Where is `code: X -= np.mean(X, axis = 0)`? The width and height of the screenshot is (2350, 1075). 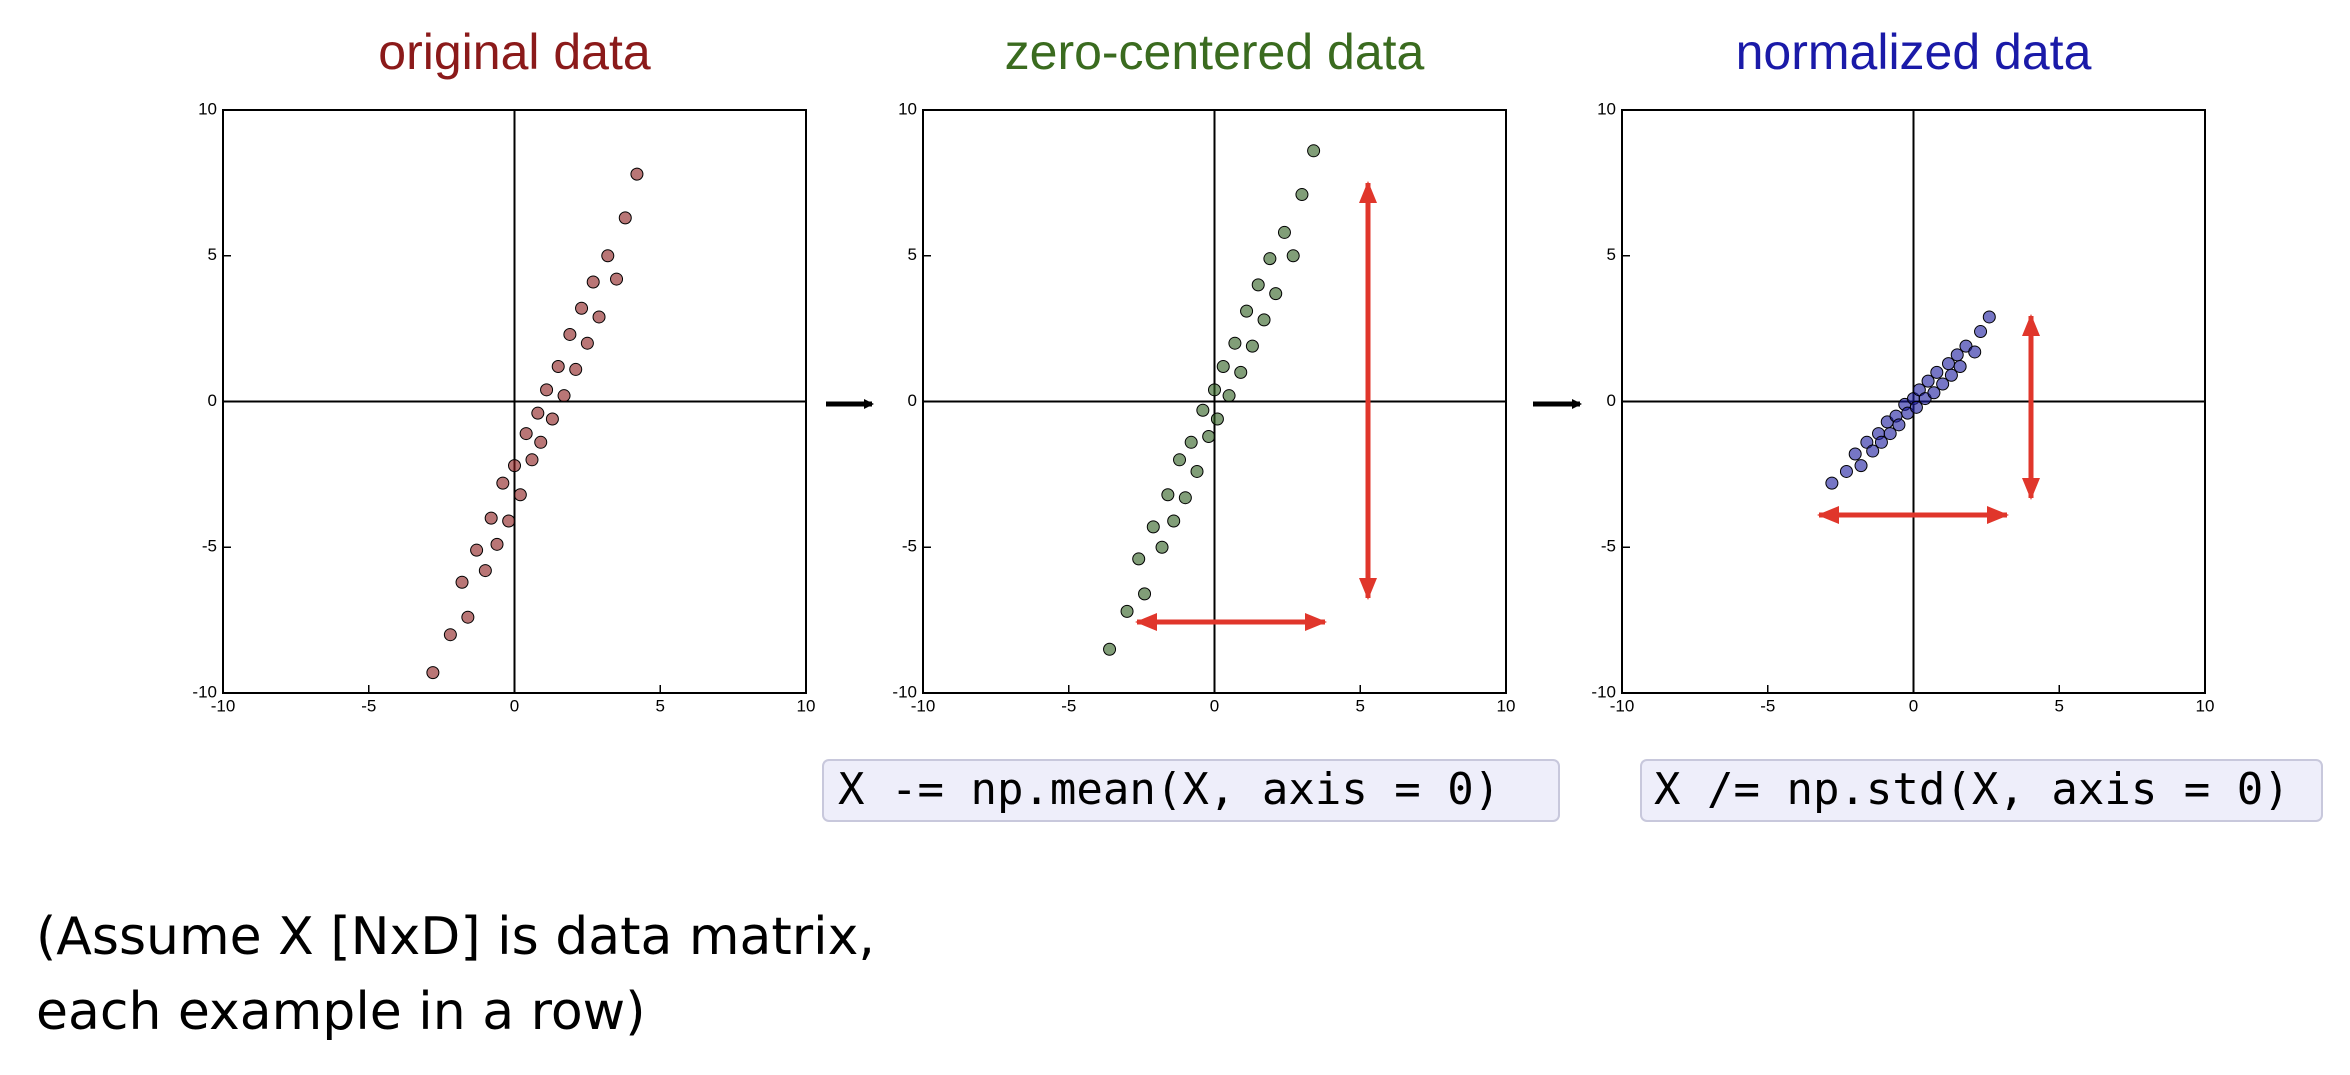
code: X -= np.mean(X, axis = 0) is located at coordinates (1169, 789).